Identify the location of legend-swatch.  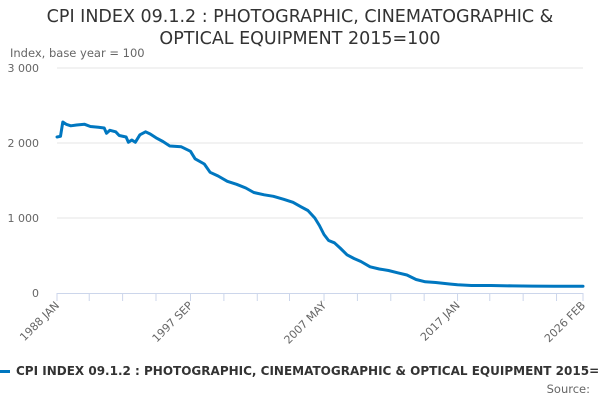
(5, 371).